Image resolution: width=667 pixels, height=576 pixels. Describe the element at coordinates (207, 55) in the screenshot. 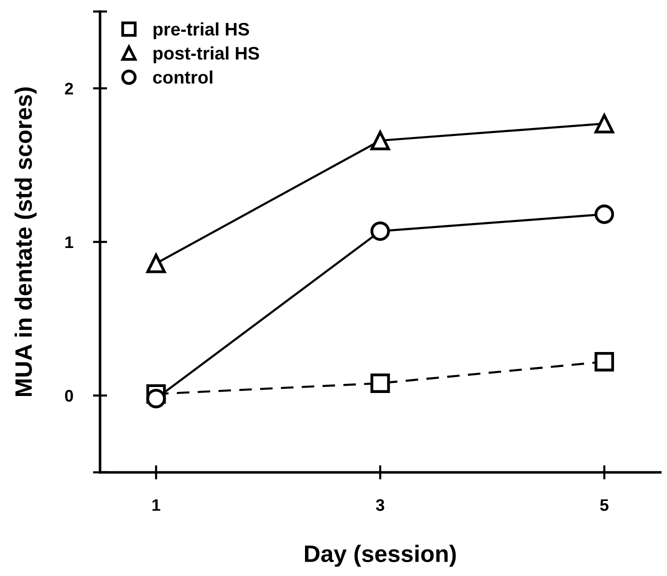

I see `legend-label: post-trial HS` at that location.